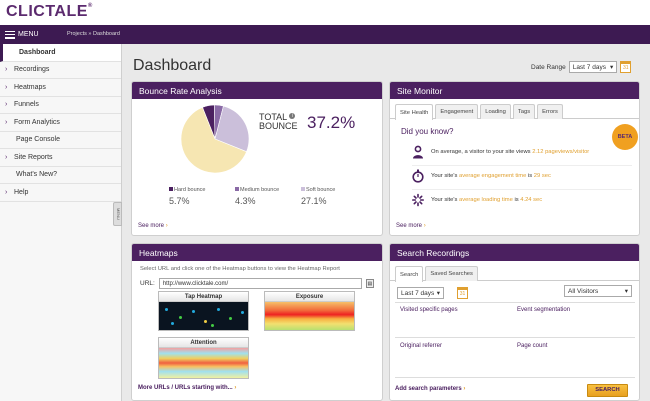 This screenshot has width=650, height=401. What do you see at coordinates (260, 283) in the screenshot?
I see `url-input: http://www.clicktale.com/` at bounding box center [260, 283].